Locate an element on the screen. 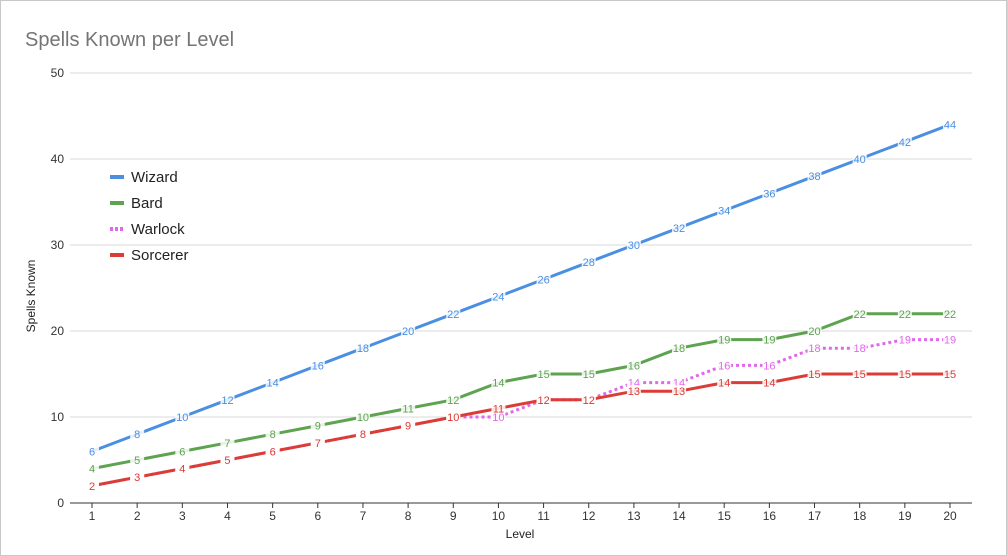 This screenshot has width=1007, height=556. x-axis-title: Level is located at coordinates (520, 534).